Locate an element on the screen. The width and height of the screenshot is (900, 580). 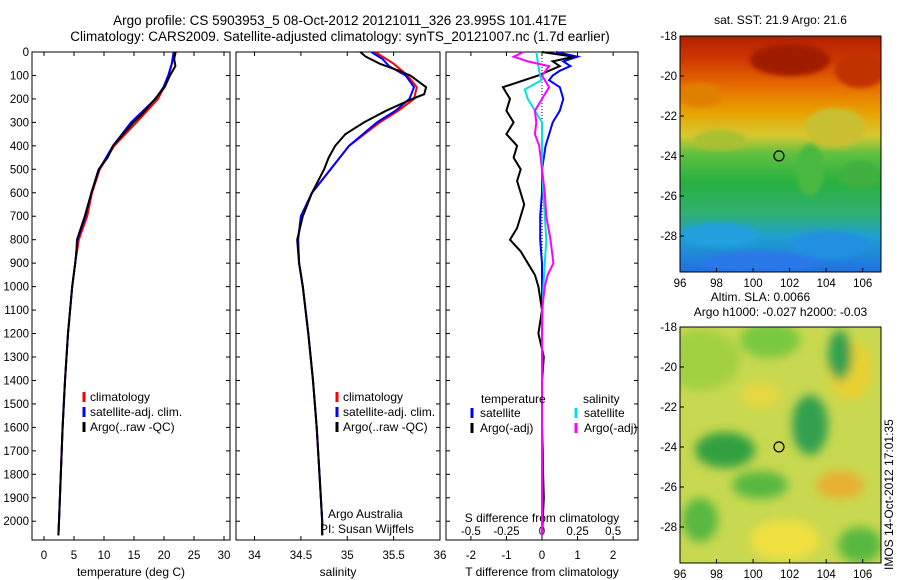
x-axis-label: T difference from climatology is located at coordinates (542, 572).